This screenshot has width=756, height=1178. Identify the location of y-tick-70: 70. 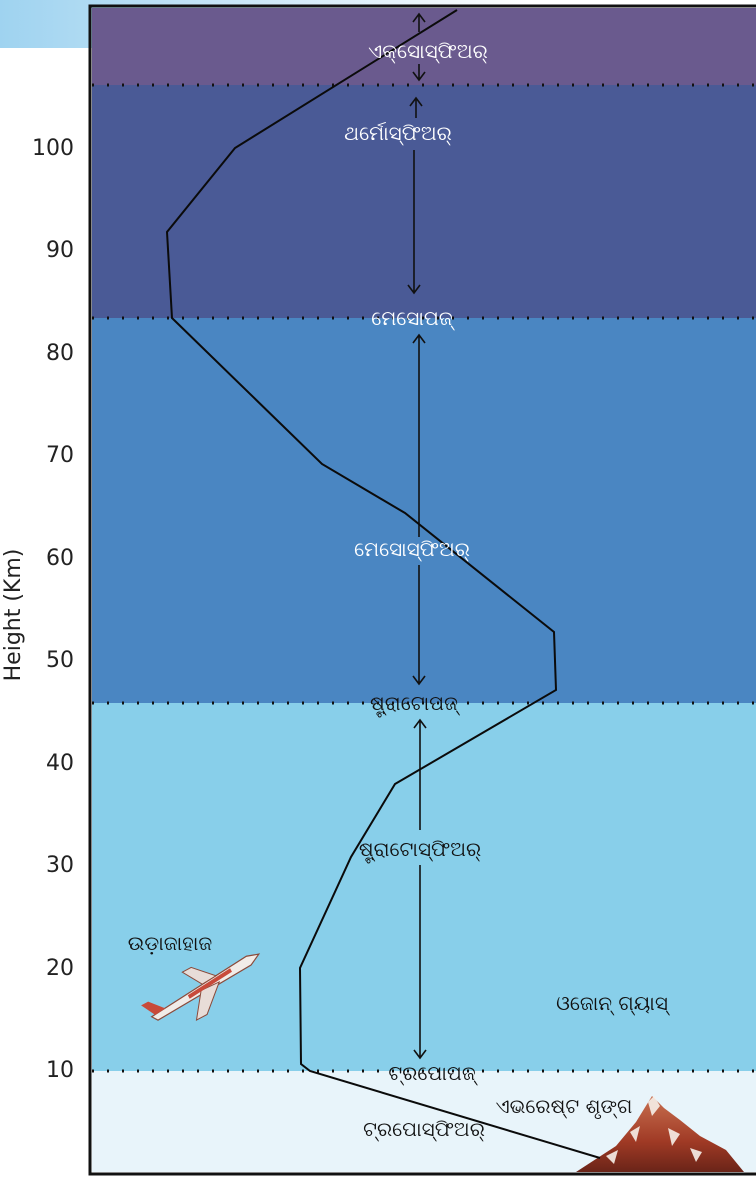
(60, 455).